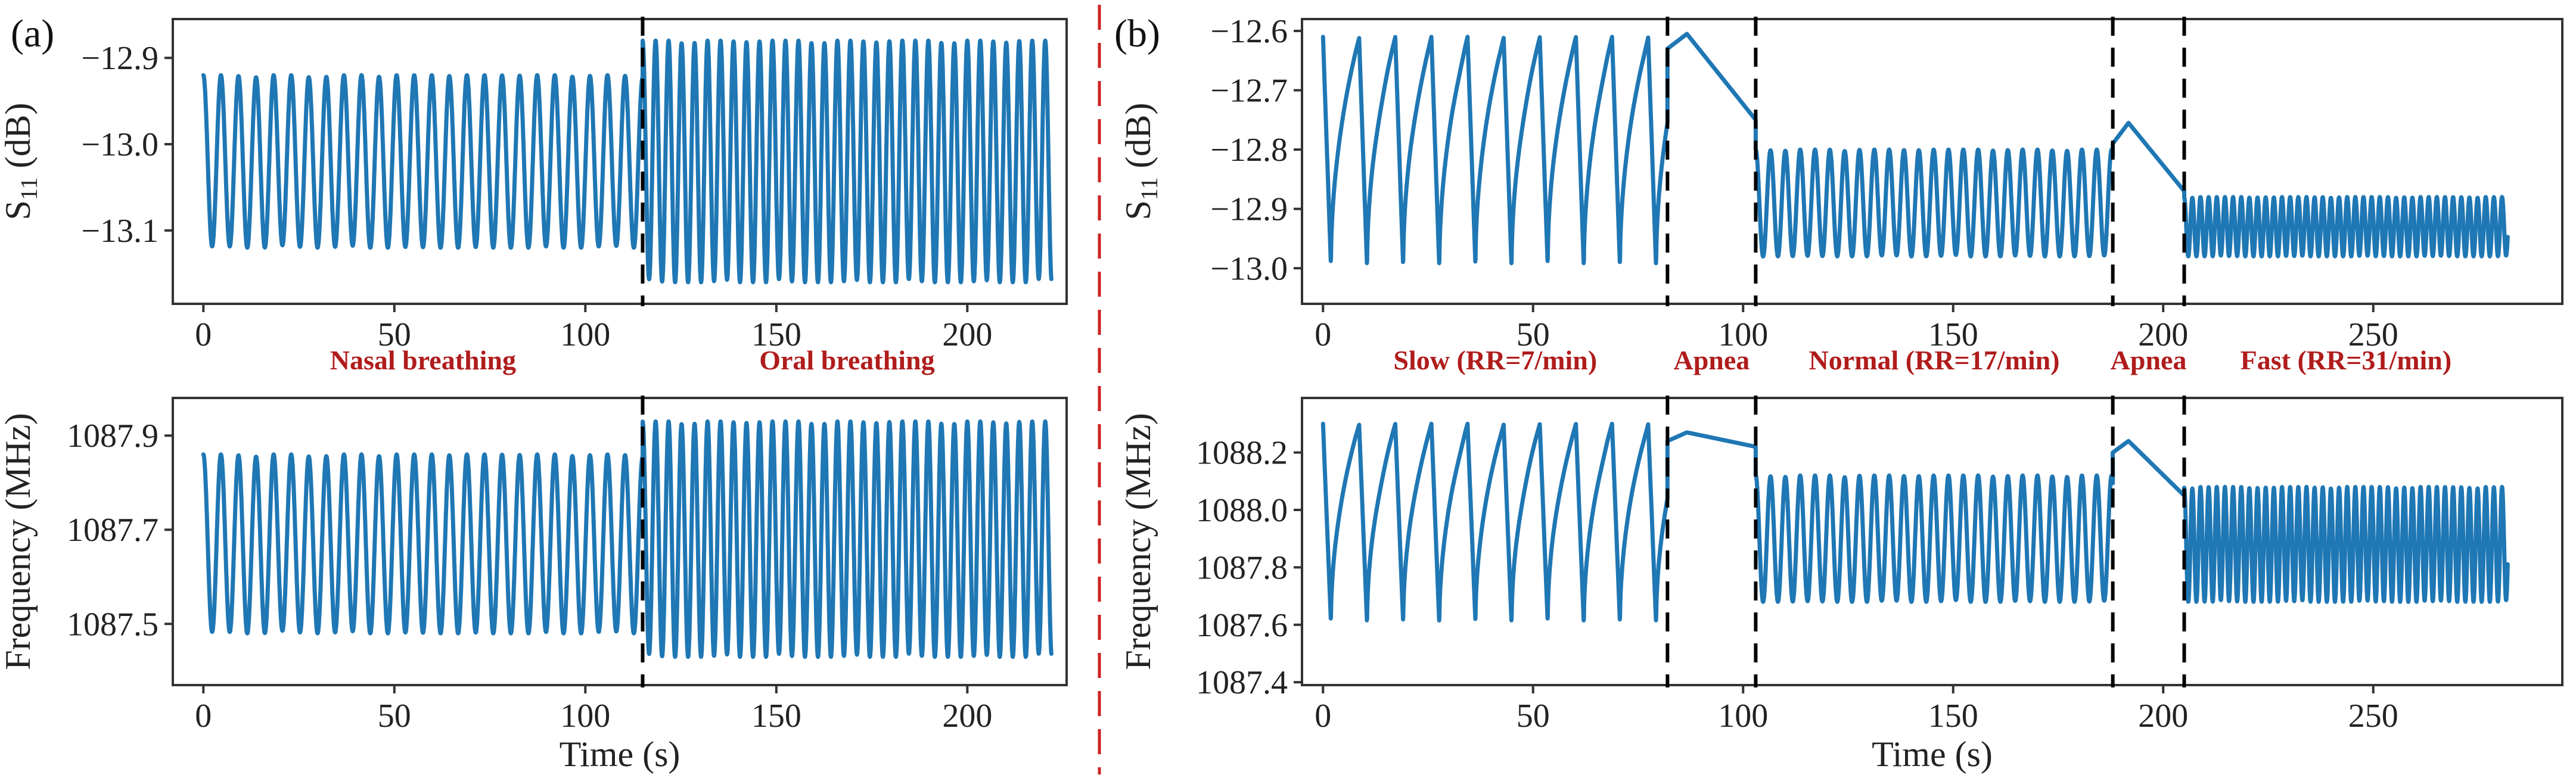 Image resolution: width=2576 pixels, height=781 pixels. I want to click on series-line-a_s11, so click(628, 161).